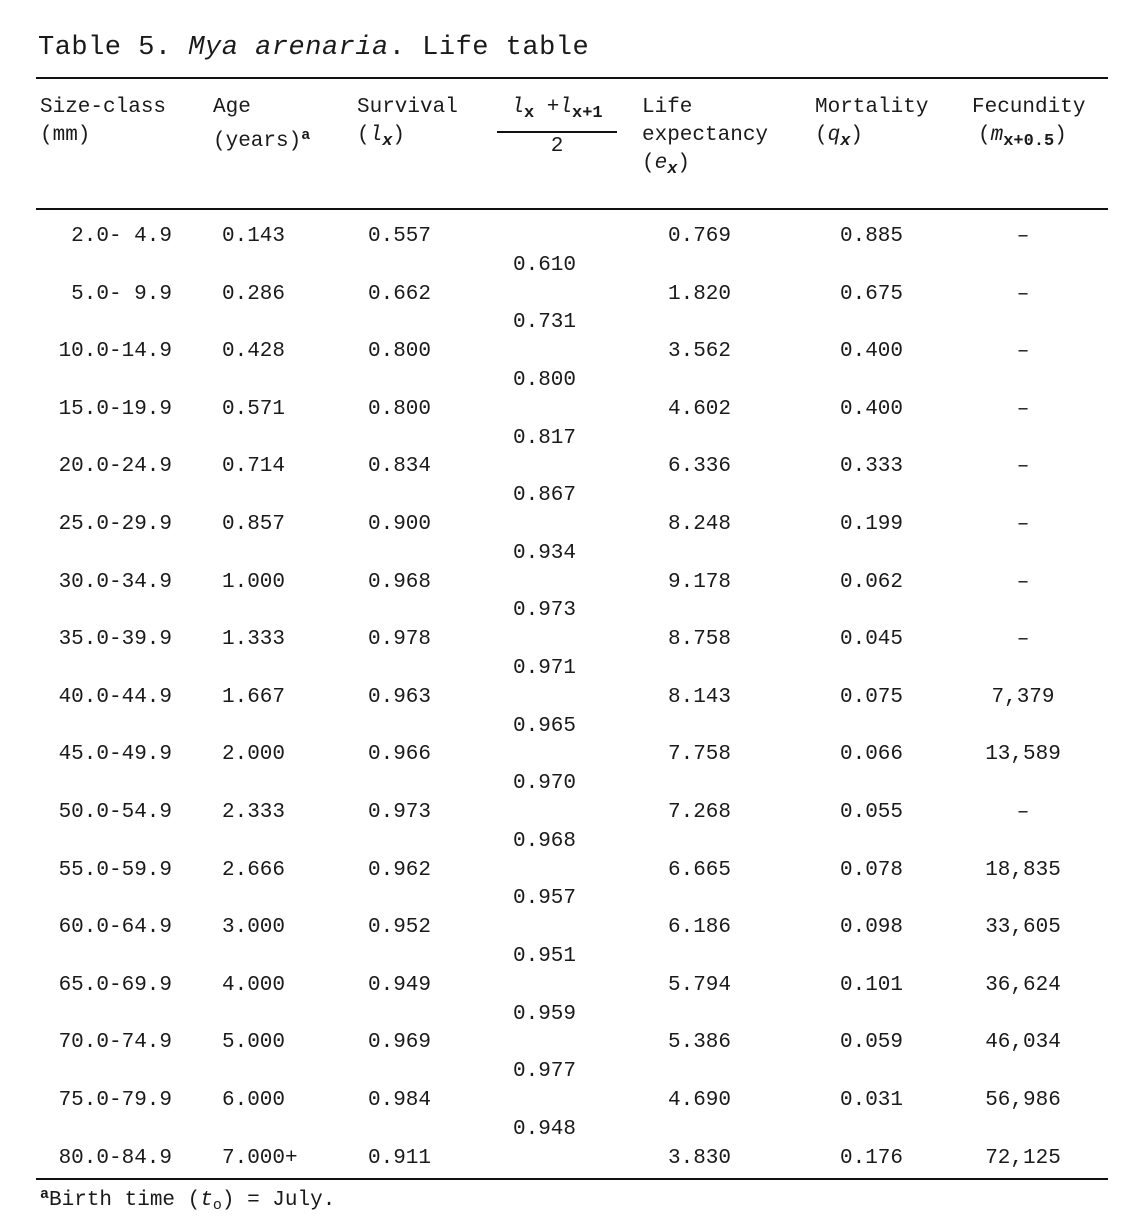  Describe the element at coordinates (700, 870) in the screenshot. I see `cell-life-expectancy: 6.665` at that location.